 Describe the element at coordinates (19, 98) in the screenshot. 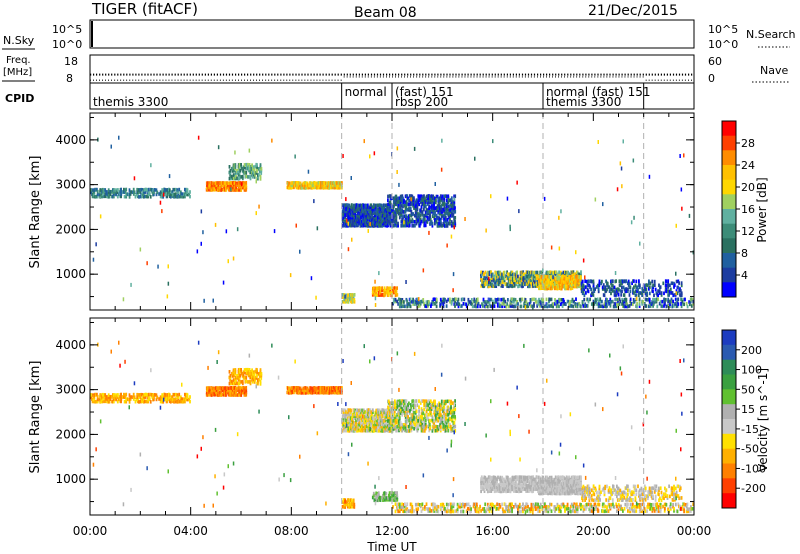

I see `cpid-label: CPID` at that location.